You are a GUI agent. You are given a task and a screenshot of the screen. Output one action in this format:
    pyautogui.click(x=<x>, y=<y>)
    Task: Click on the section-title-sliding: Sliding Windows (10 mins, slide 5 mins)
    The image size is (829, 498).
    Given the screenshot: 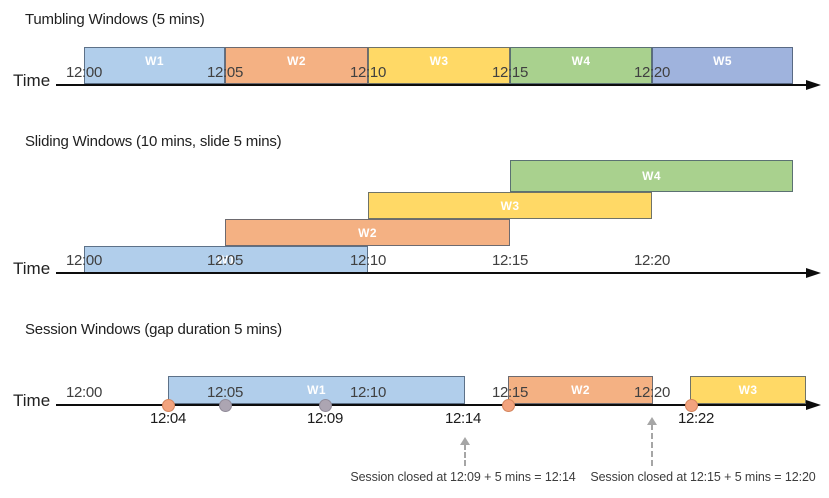 What is the action you would take?
    pyautogui.click(x=153, y=141)
    